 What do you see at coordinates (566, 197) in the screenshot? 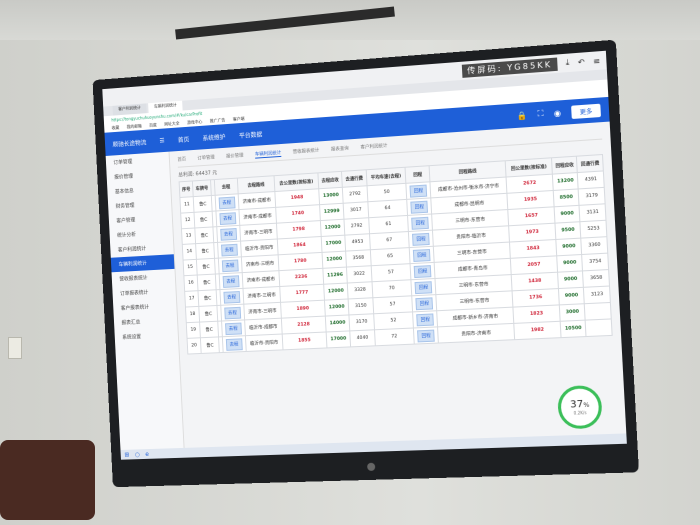
I see `return-fee: 8500` at bounding box center [566, 197].